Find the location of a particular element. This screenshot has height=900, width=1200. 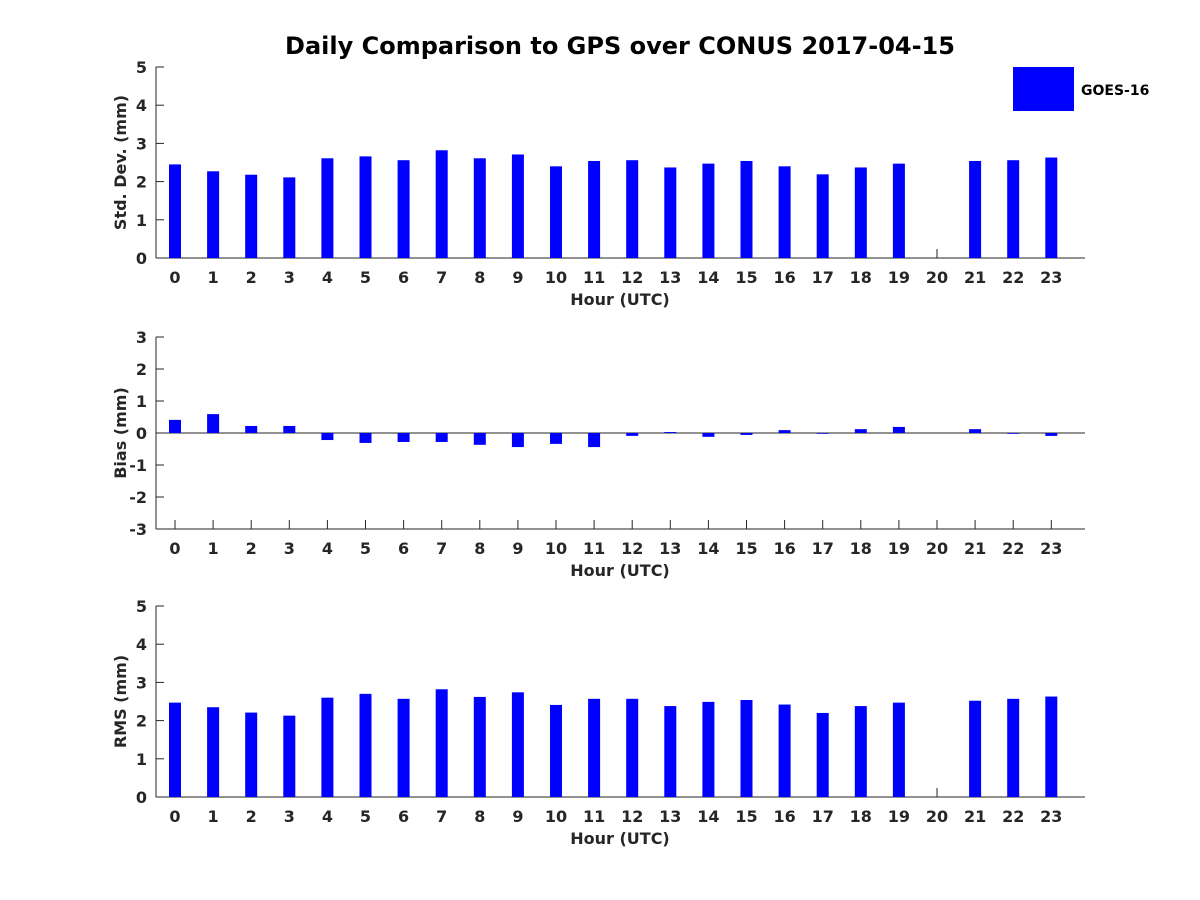

y-tick-label: 1 is located at coordinates (141, 220).